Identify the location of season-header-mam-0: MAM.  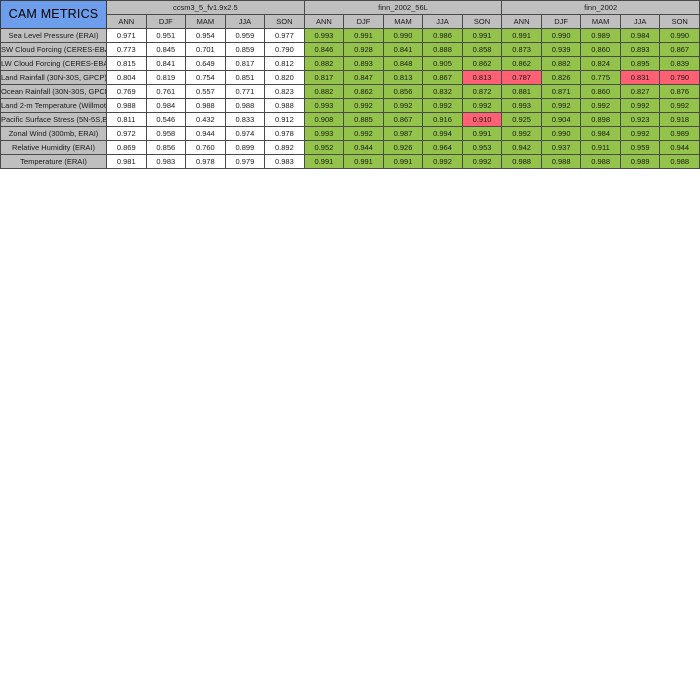
(205, 21).